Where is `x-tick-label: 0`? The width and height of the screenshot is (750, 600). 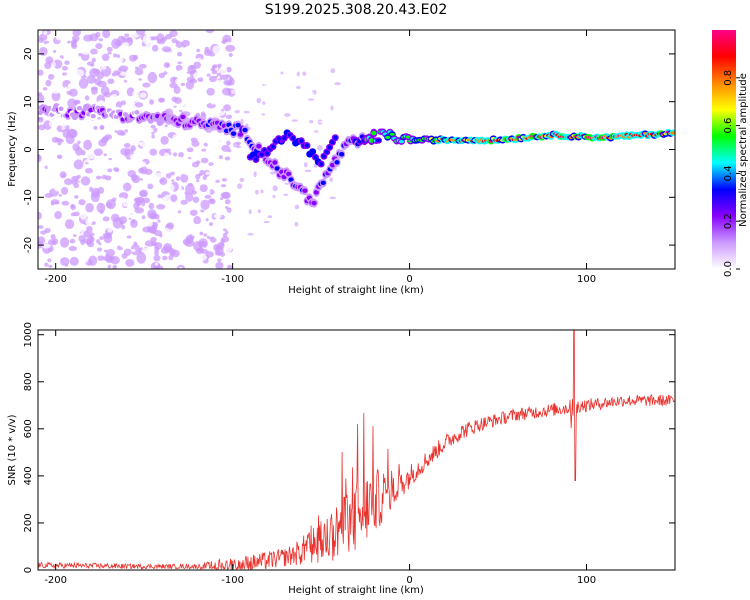
x-tick-label: 0 is located at coordinates (409, 279).